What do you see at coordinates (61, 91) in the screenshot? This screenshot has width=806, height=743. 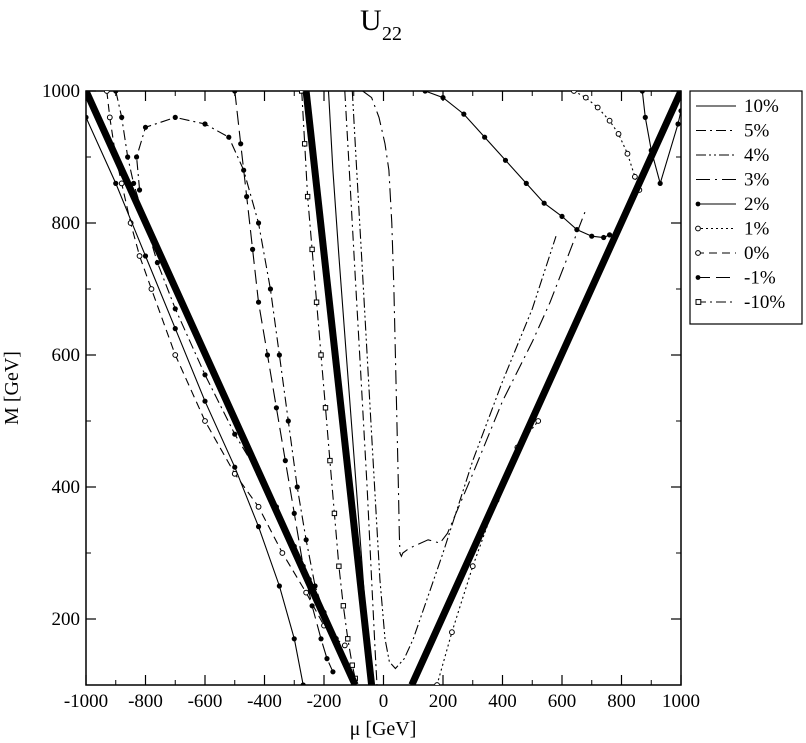 I see `y-tick-label: 1000` at bounding box center [61, 91].